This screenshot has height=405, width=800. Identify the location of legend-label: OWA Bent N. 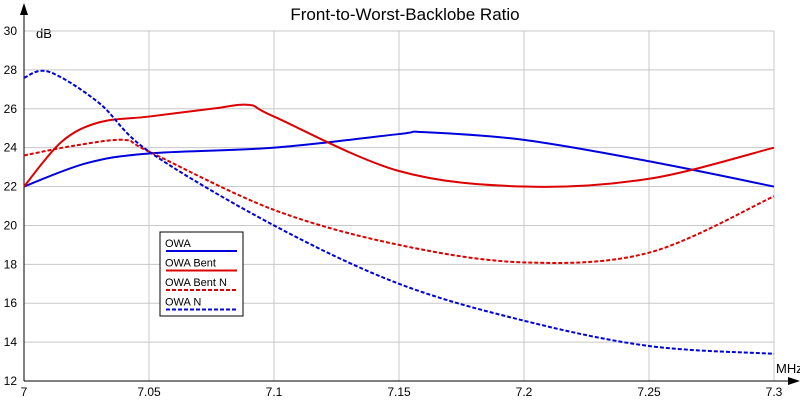
(196, 283).